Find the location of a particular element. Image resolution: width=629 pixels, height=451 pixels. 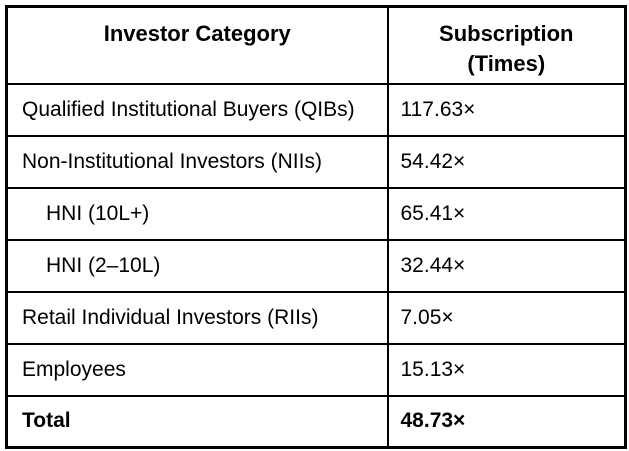

category-cell-riis: Retail Individual Investors (RIIs) is located at coordinates (197, 317).